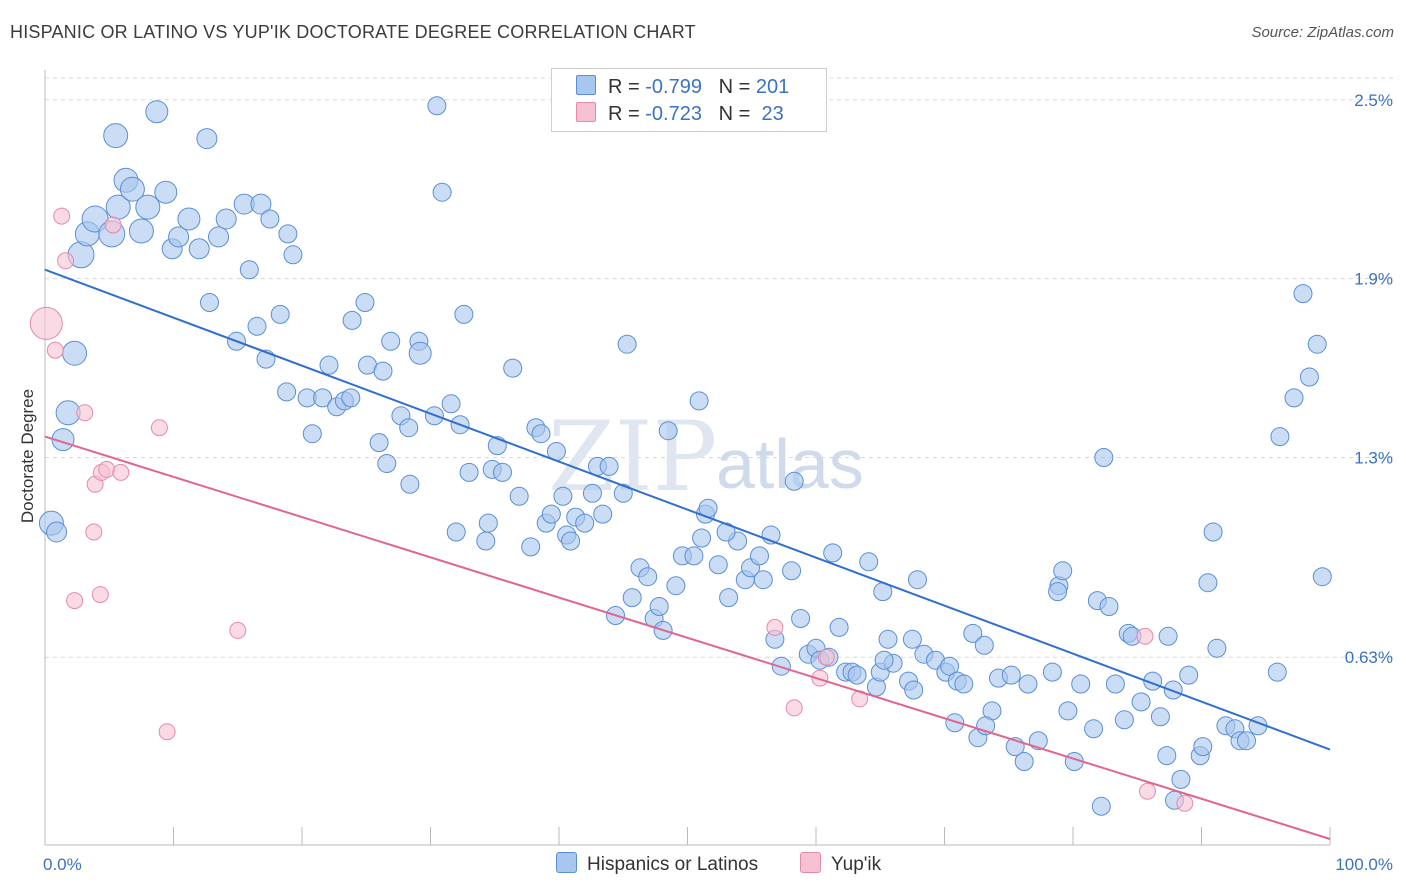 The image size is (1406, 892). What do you see at coordinates (790, 464) in the screenshot?
I see `watermark-atlas: atlas` at bounding box center [790, 464].